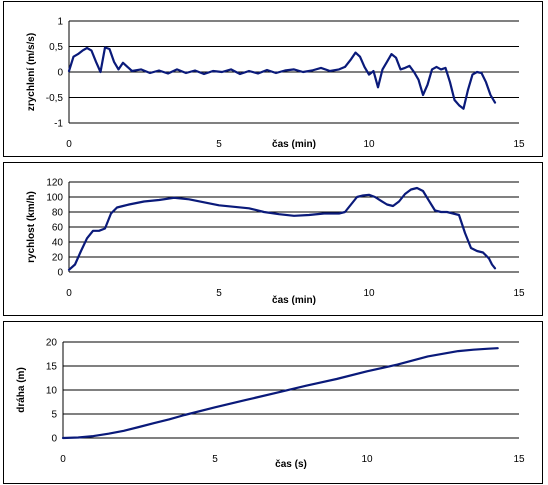 The image size is (548, 485). I want to click on y-tick-label: 40, so click(58, 243).